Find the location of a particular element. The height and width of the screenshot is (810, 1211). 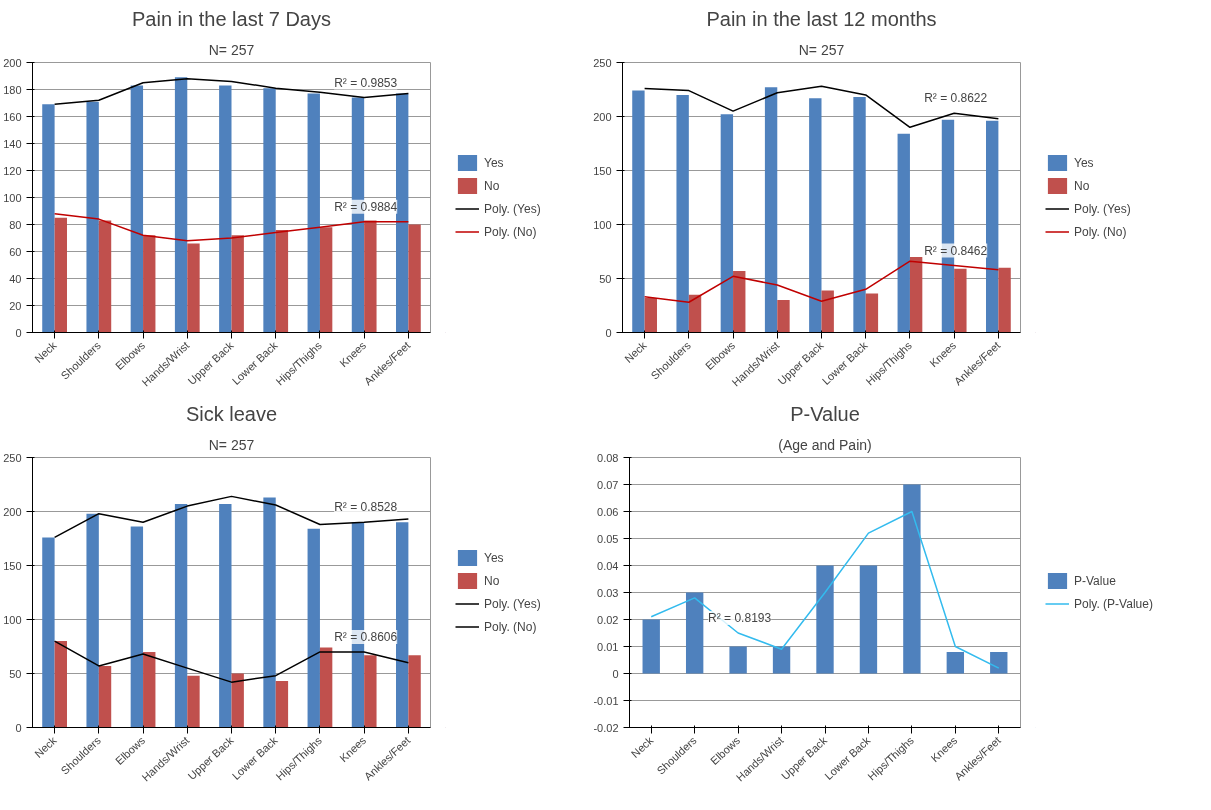

annotation: R² = 0.8462 is located at coordinates (956, 250).